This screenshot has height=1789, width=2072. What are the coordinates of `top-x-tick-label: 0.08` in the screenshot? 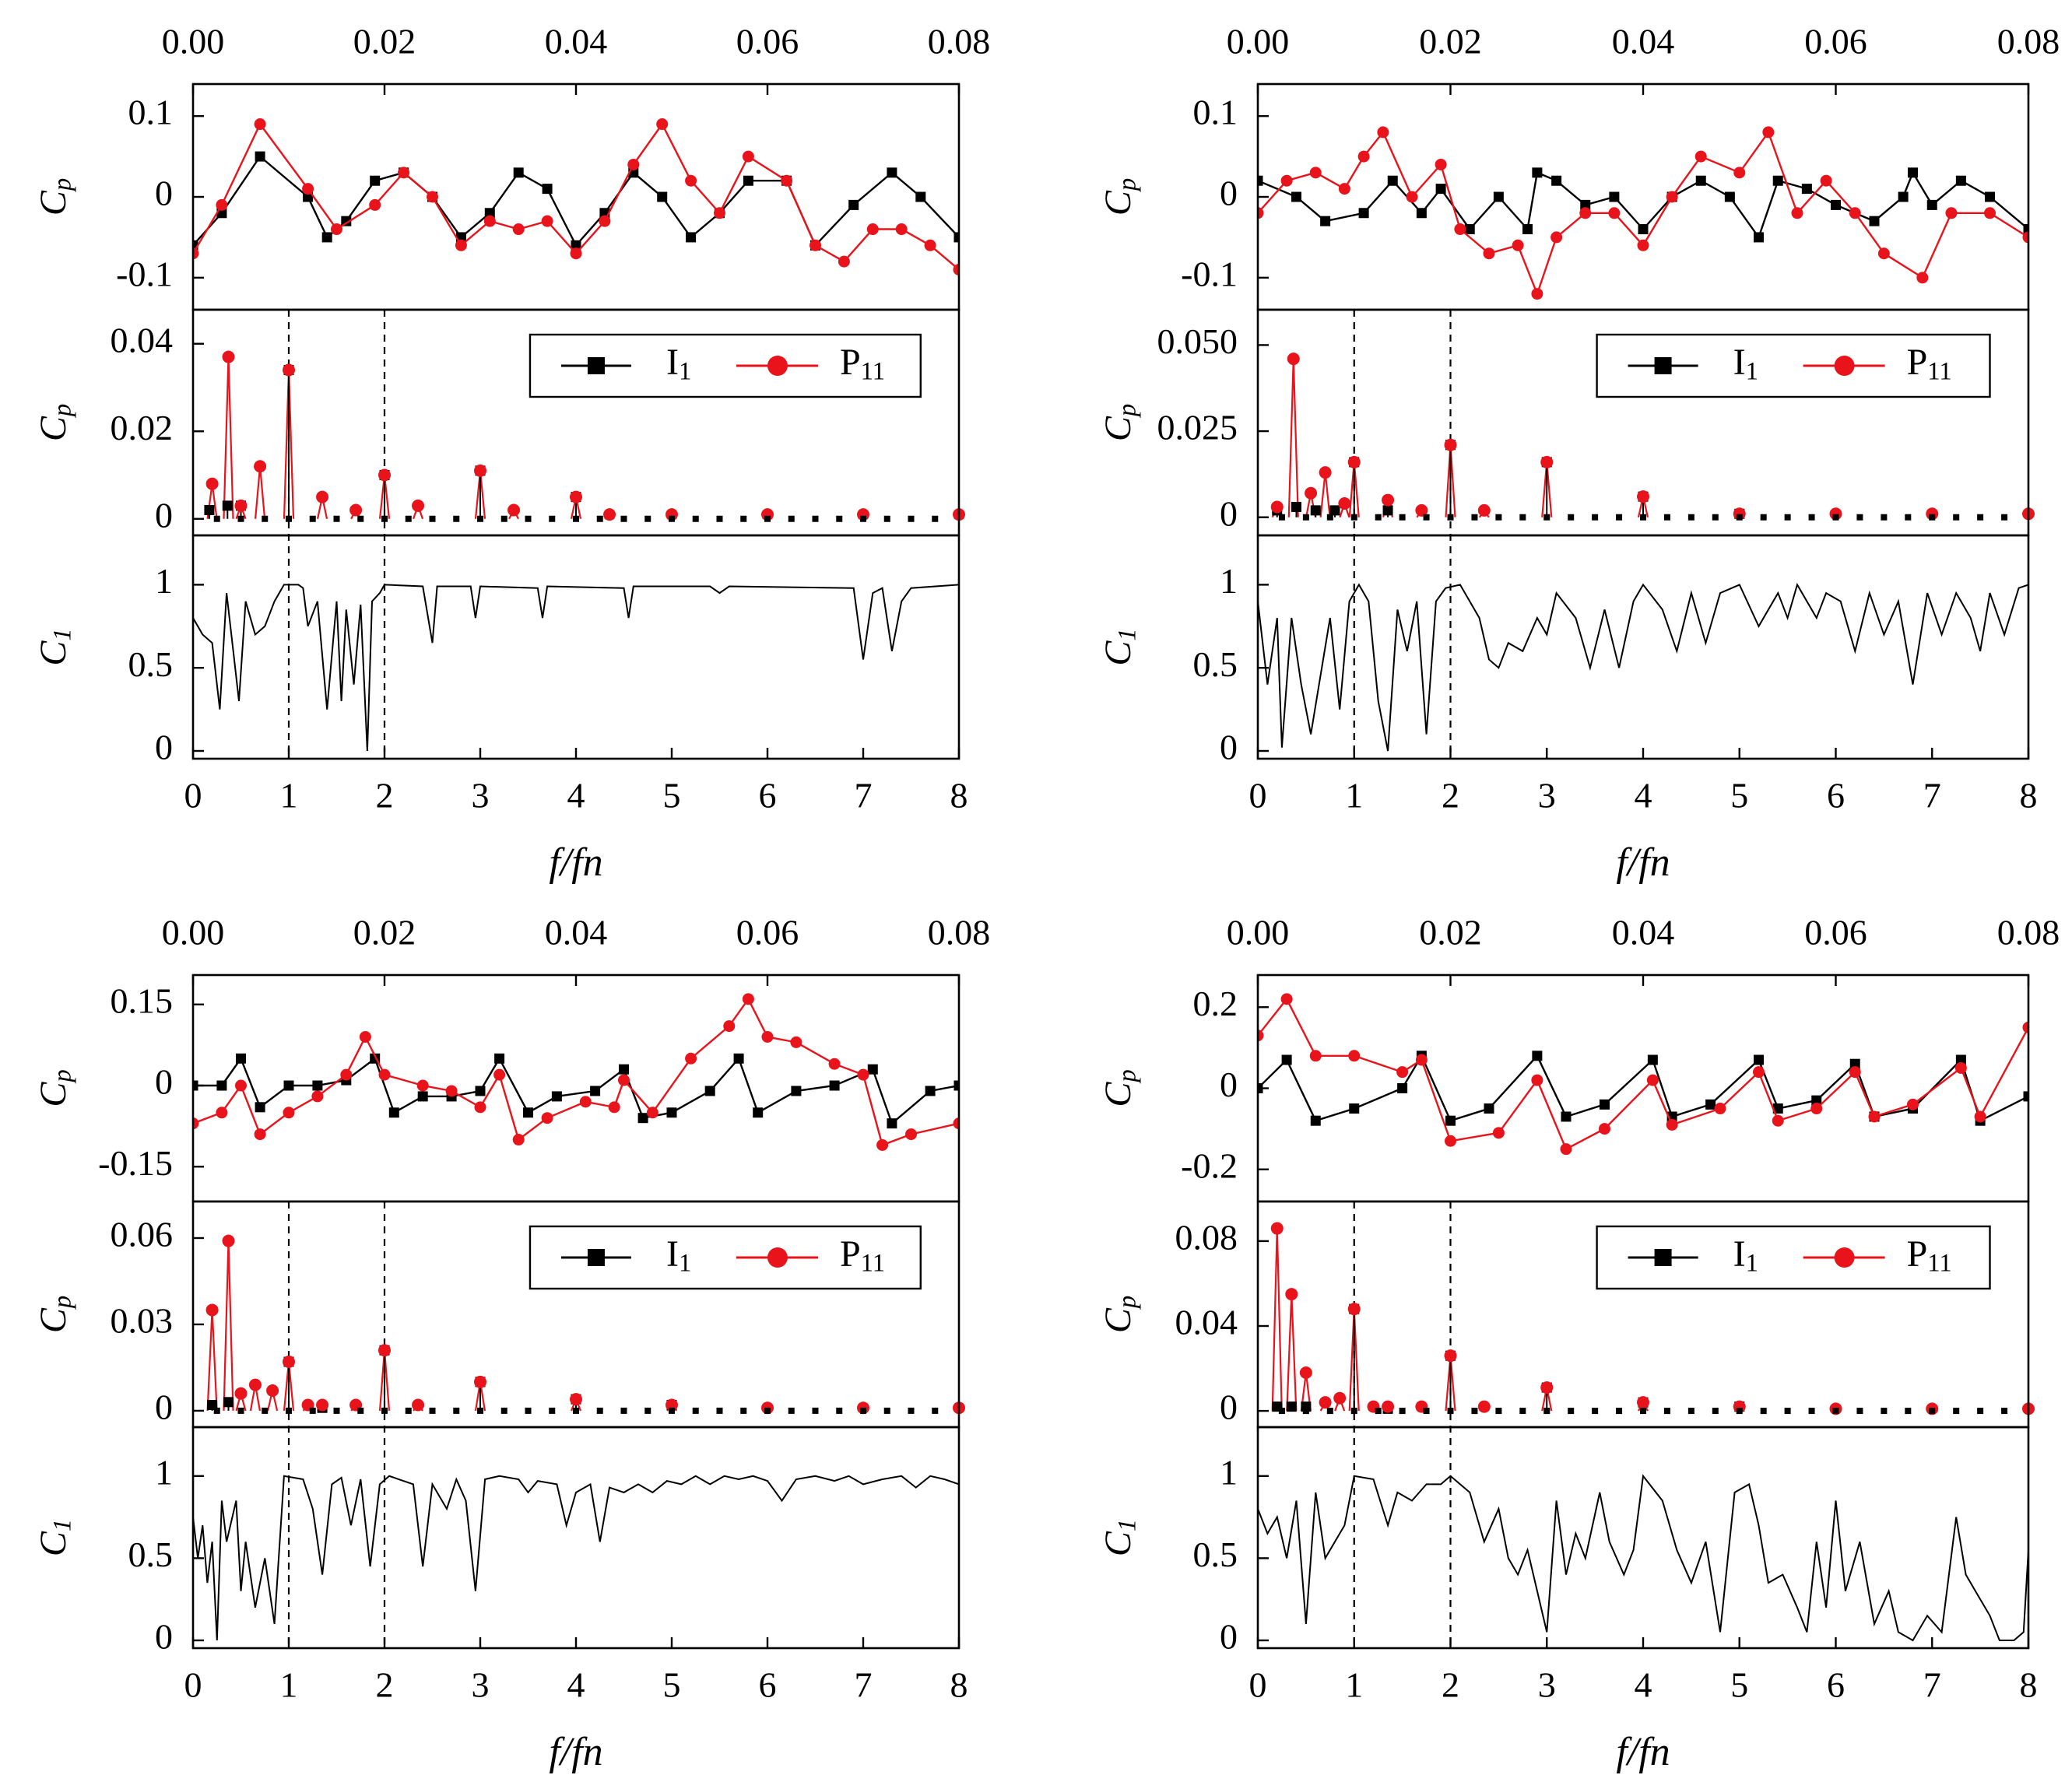 It's located at (2028, 41).